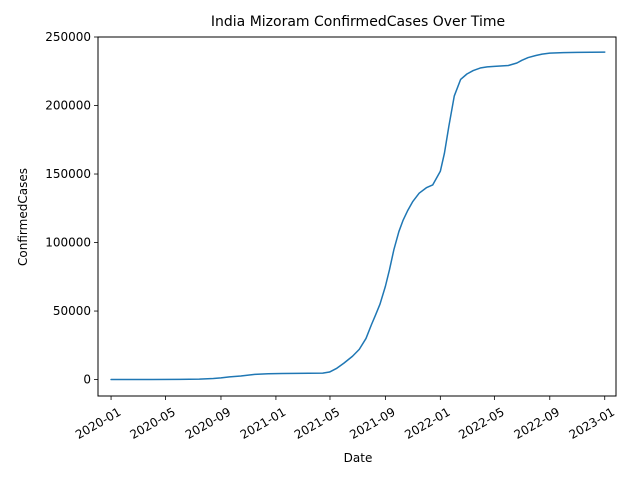 The height and width of the screenshot is (480, 640). What do you see at coordinates (87, 380) in the screenshot?
I see `y-tick-label: 0` at bounding box center [87, 380].